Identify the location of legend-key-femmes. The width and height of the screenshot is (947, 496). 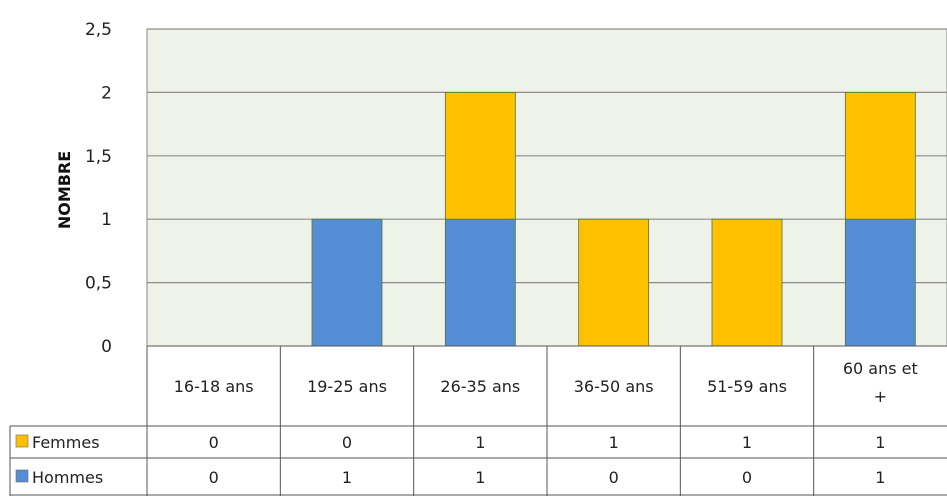
(22, 441).